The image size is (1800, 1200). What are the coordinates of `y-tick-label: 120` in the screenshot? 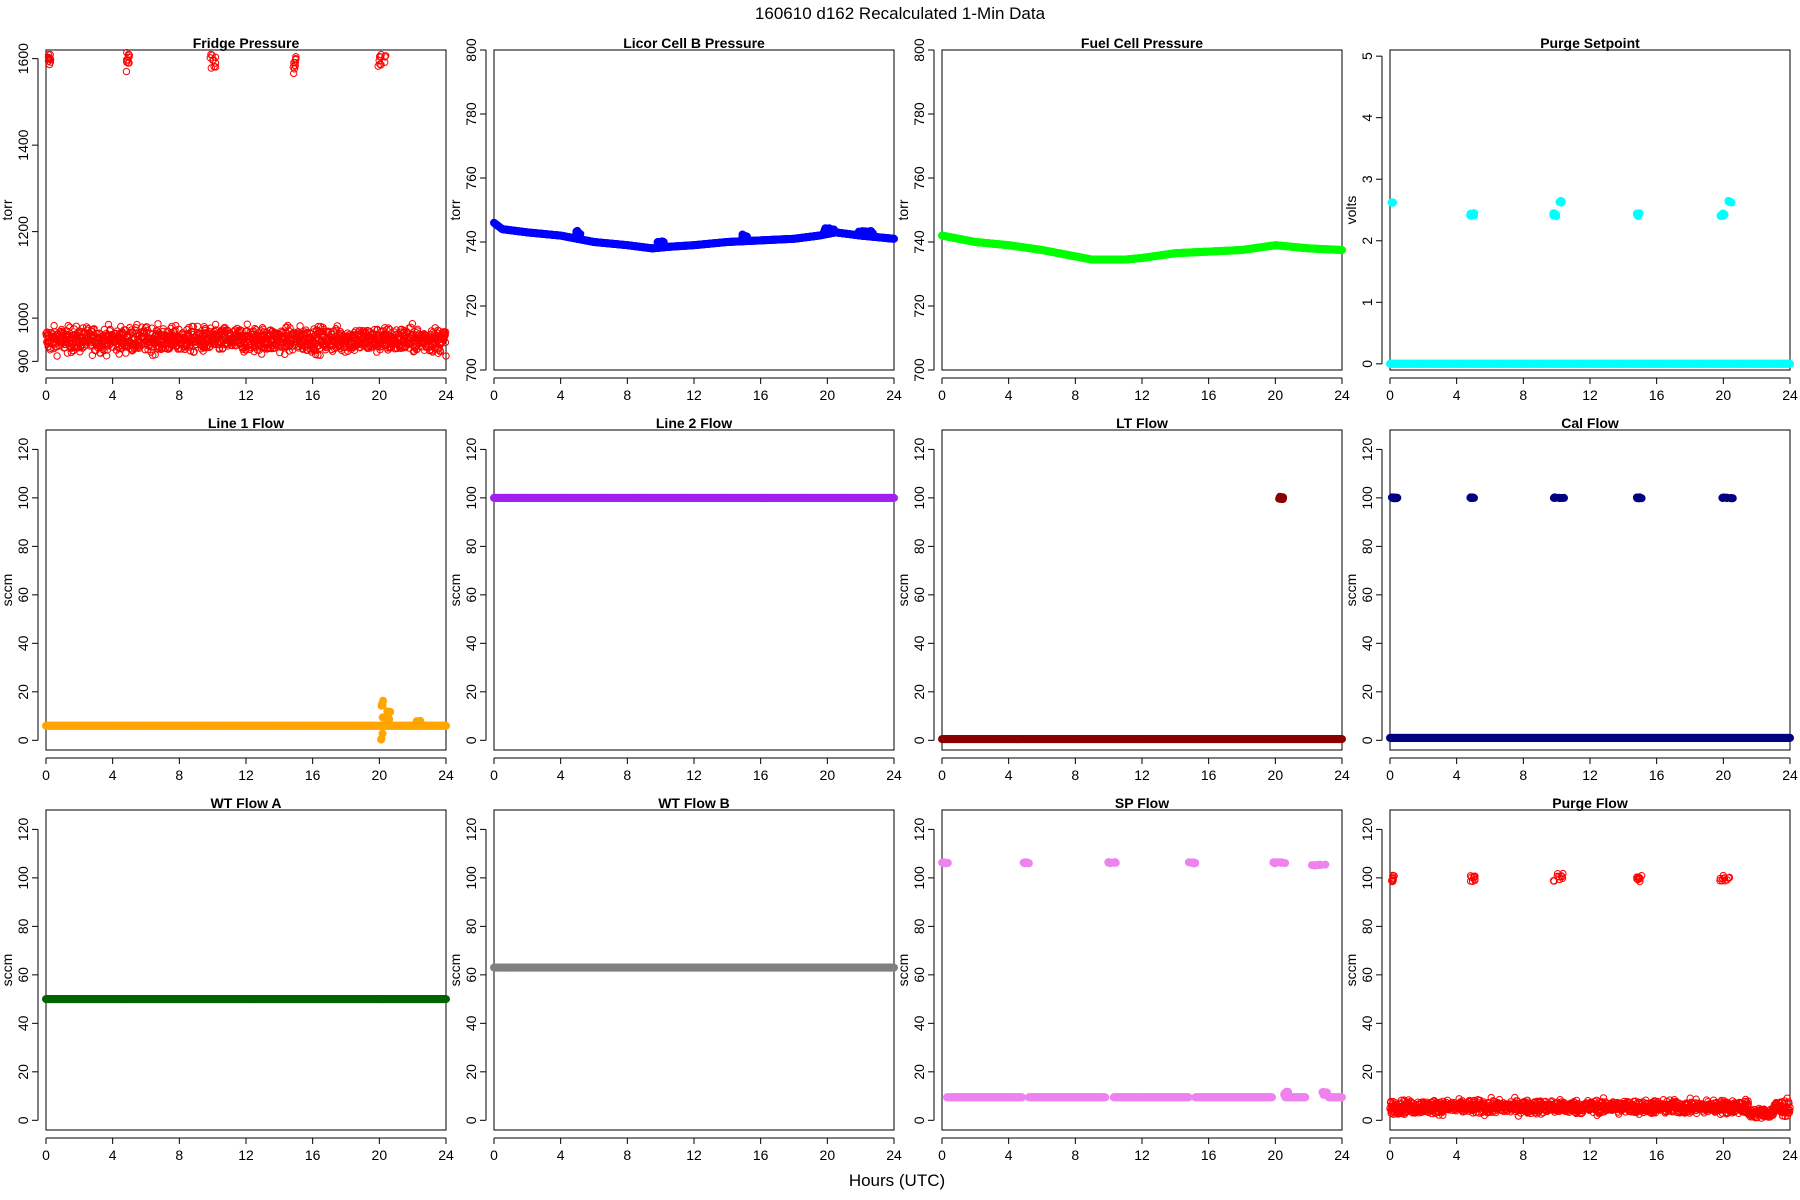 It's located at (23, 450).